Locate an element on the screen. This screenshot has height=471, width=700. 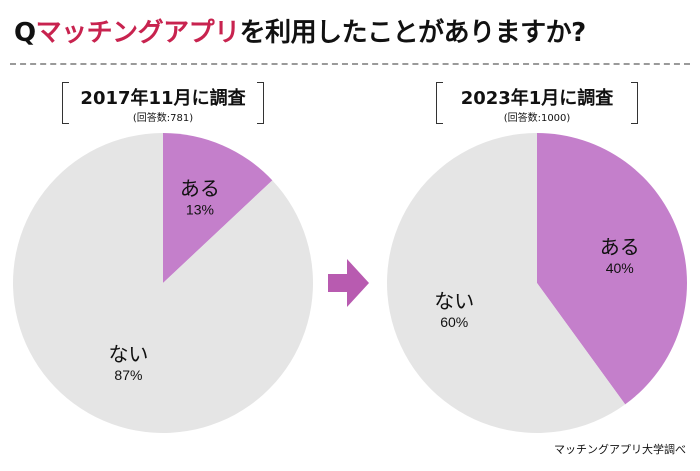
question-prefix: Q is located at coordinates (25, 33).